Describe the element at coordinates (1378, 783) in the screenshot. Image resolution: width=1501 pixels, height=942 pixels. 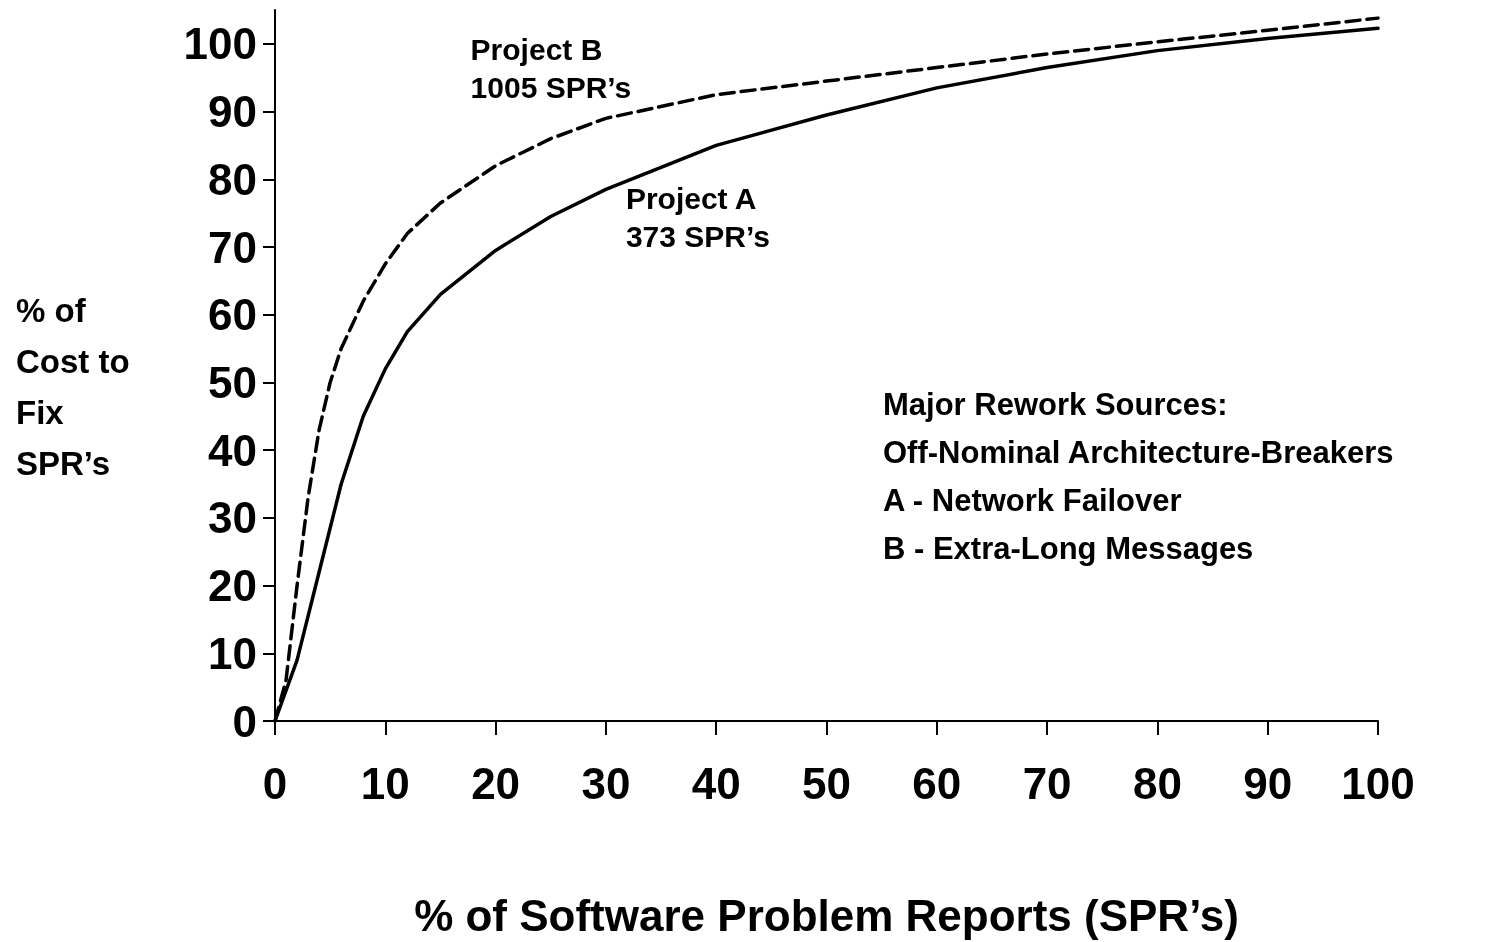
I see `x-tick-label: 100` at that location.